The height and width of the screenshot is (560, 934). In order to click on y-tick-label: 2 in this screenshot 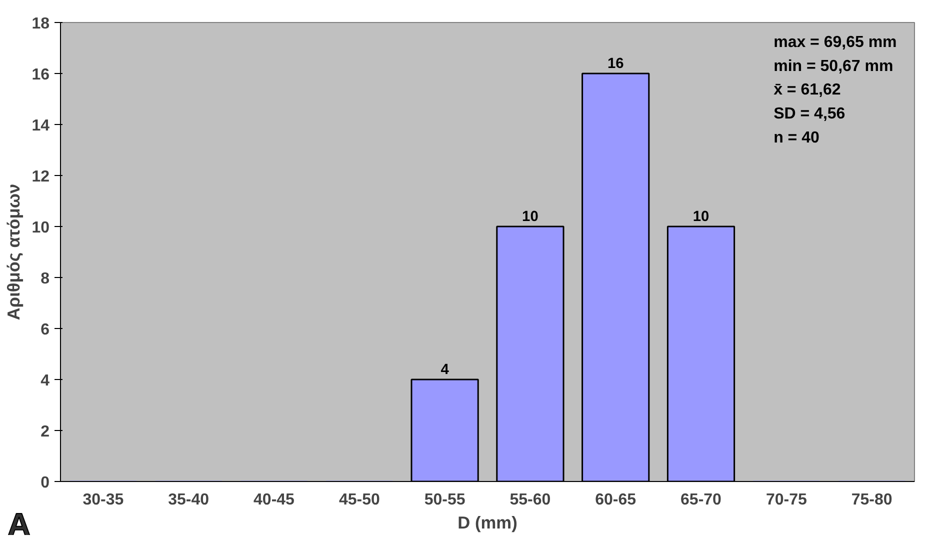, I will do `click(45, 432)`.